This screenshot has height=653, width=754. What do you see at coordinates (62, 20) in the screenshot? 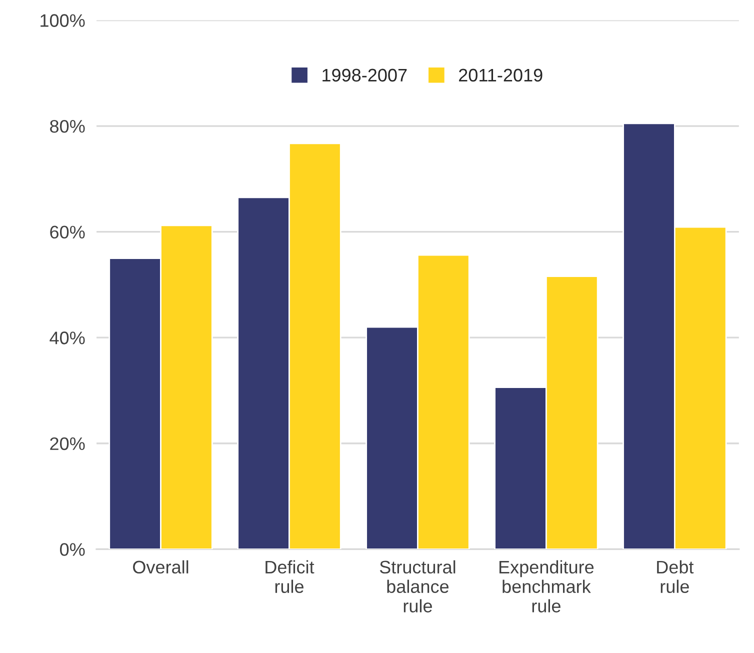
I see `y-tick-label: 100%` at bounding box center [62, 20].